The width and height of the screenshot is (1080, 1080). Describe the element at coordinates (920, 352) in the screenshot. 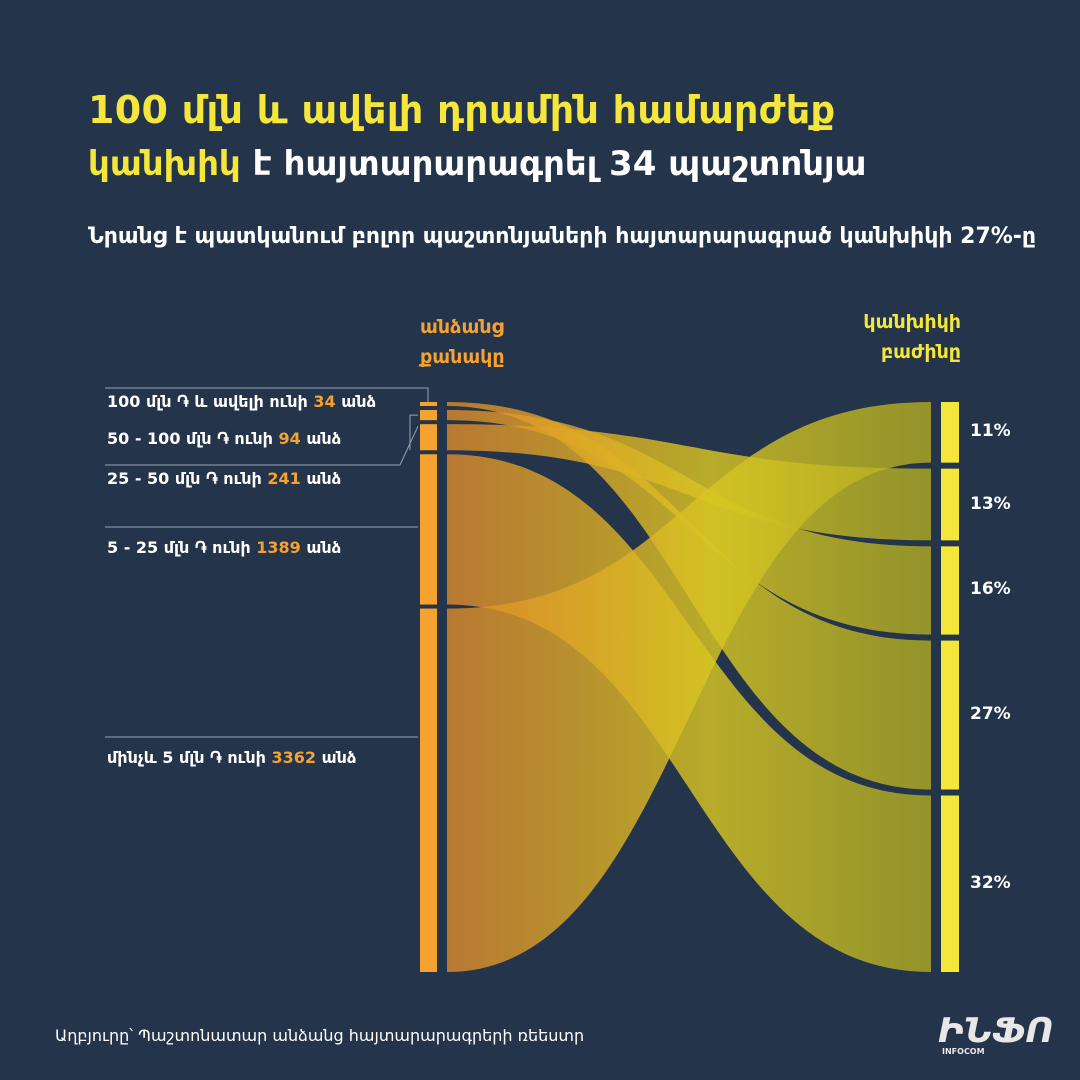

I see `right-heading-line-2: բաժինը` at that location.